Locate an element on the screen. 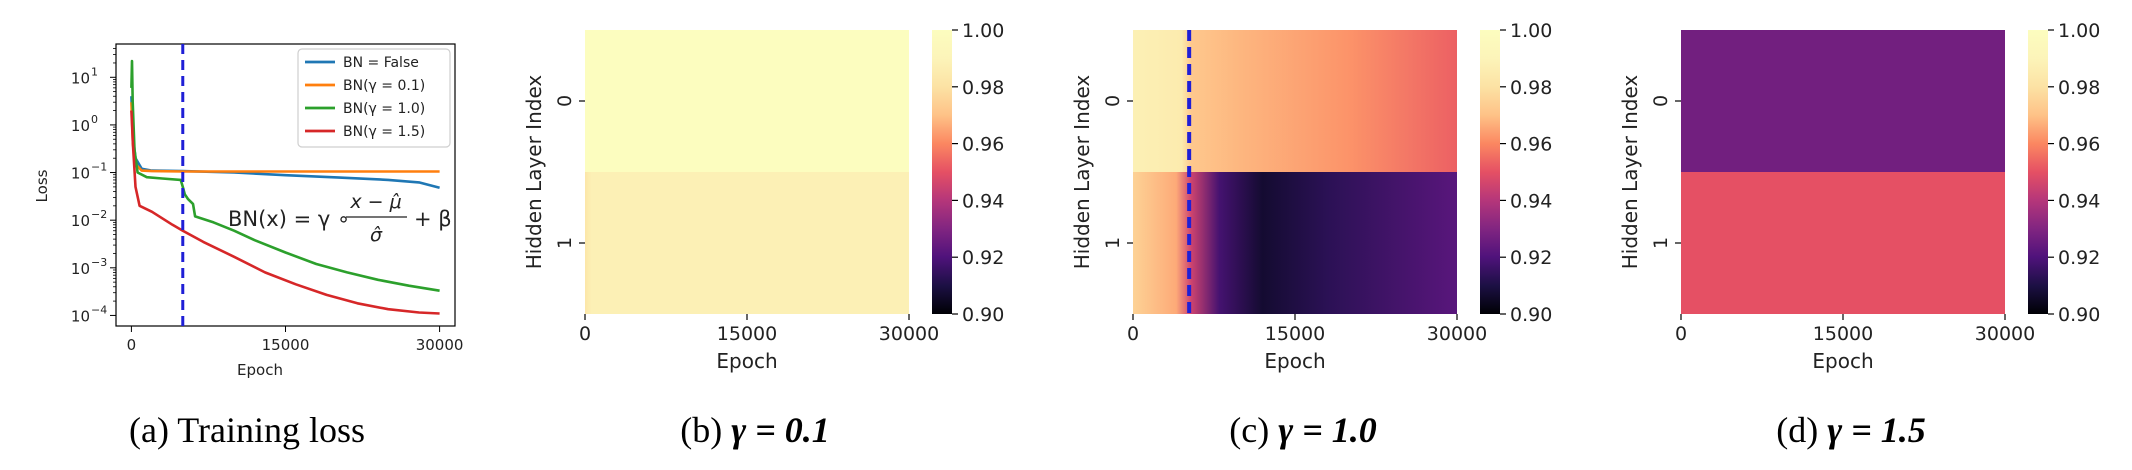 Image resolution: width=2132 pixels, height=470 pixels. formula-lhs: BN(x) = γ ∘ is located at coordinates (289, 219).